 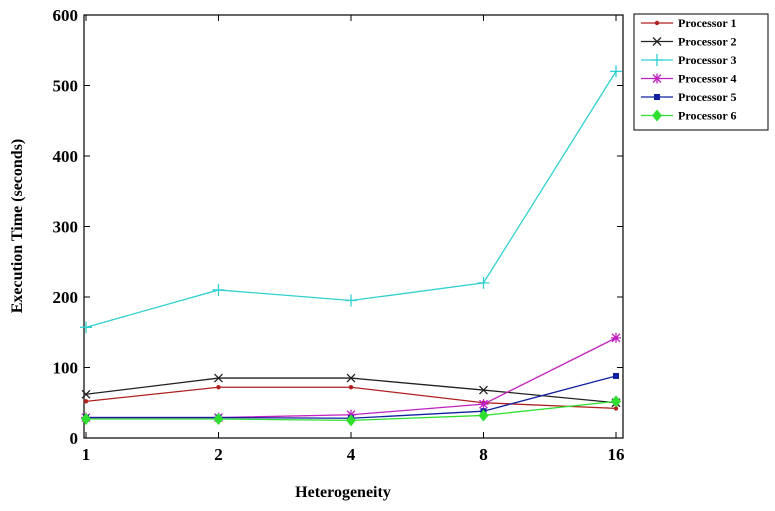 I want to click on legend-label: Processor 4, so click(x=707, y=79).